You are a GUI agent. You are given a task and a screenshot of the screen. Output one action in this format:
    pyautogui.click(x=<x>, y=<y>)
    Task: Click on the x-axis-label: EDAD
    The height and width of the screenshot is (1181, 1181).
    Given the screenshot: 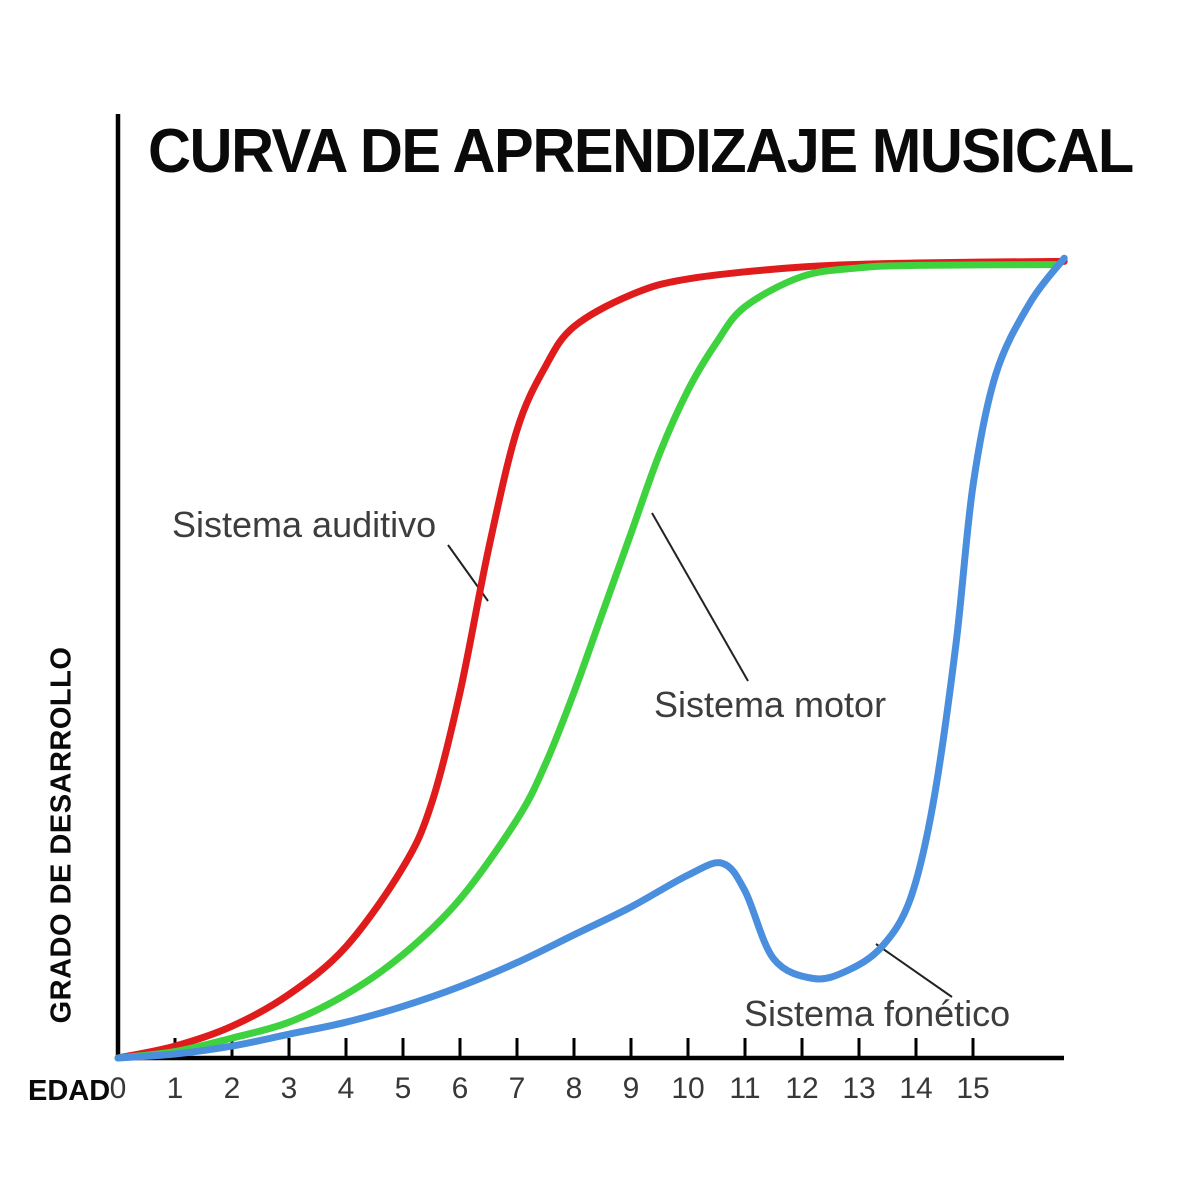 What is the action you would take?
    pyautogui.click(x=69, y=1091)
    